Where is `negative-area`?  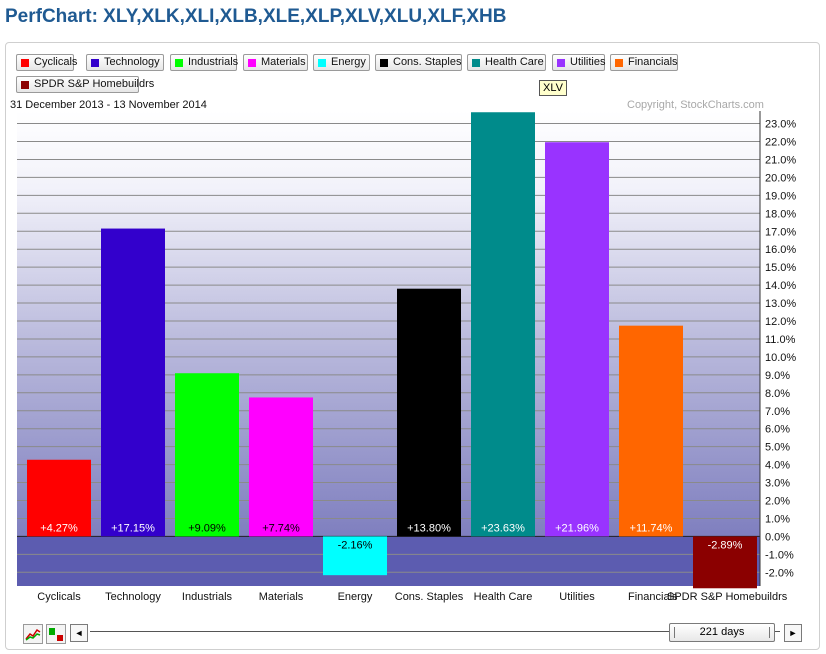
negative-area is located at coordinates (388, 561).